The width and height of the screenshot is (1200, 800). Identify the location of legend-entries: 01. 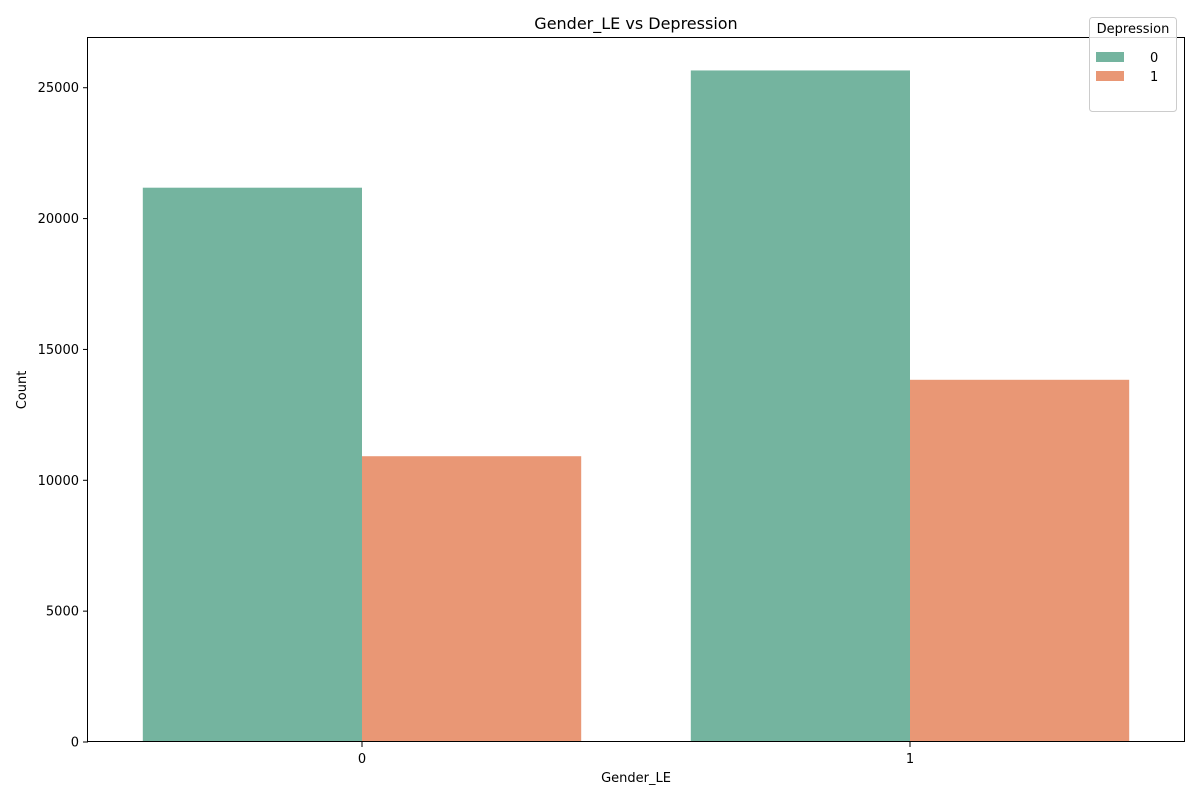
(1127, 68).